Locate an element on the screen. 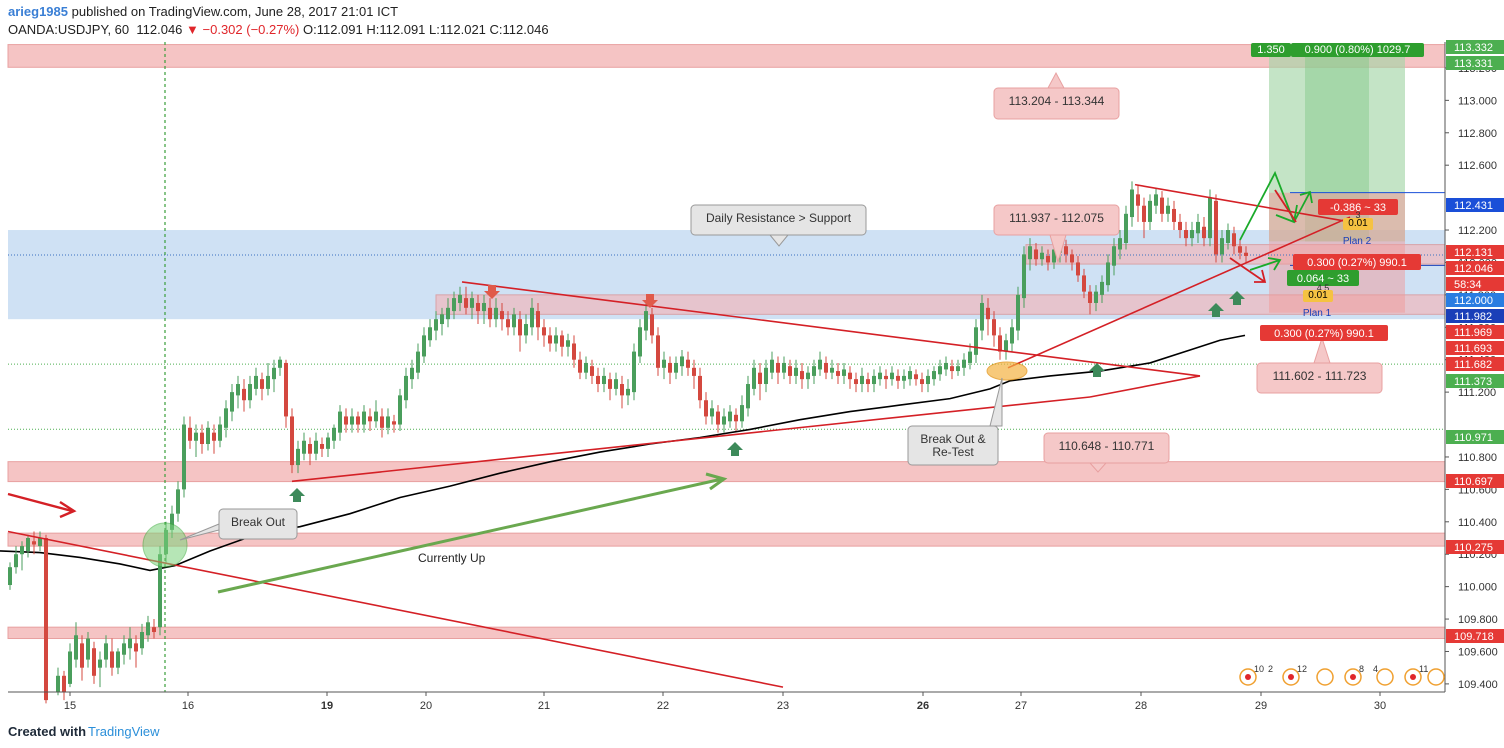 Image resolution: width=1504 pixels, height=748 pixels. callout-111-937-box is located at coordinates (1056, 220).